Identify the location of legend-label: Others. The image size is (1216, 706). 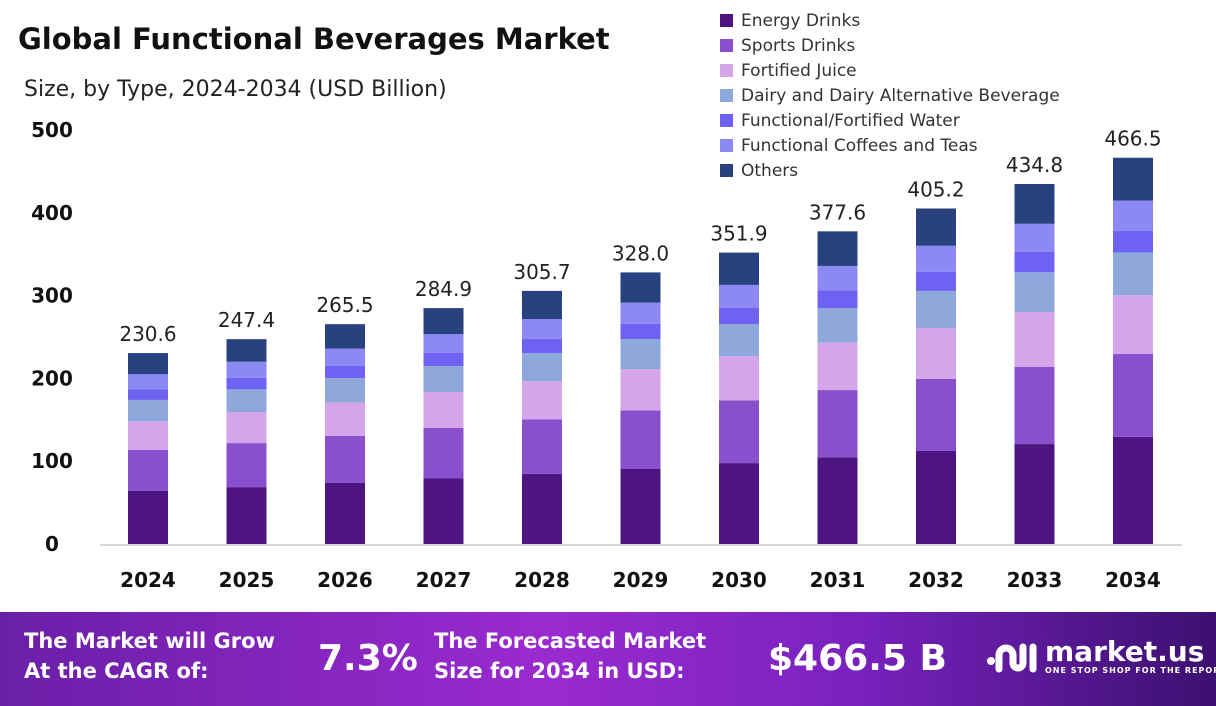
(770, 170).